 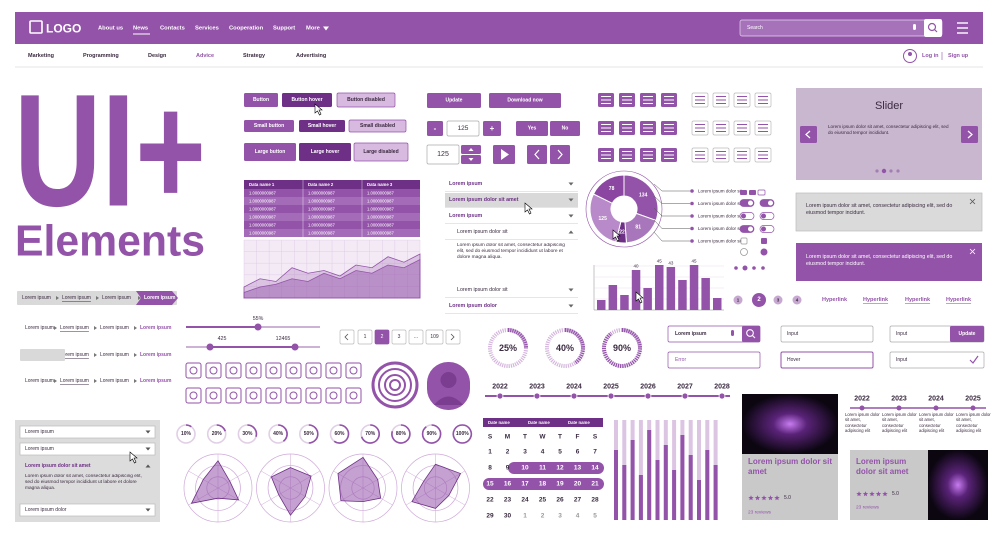 I want to click on stepper-field, so click(x=443, y=154).